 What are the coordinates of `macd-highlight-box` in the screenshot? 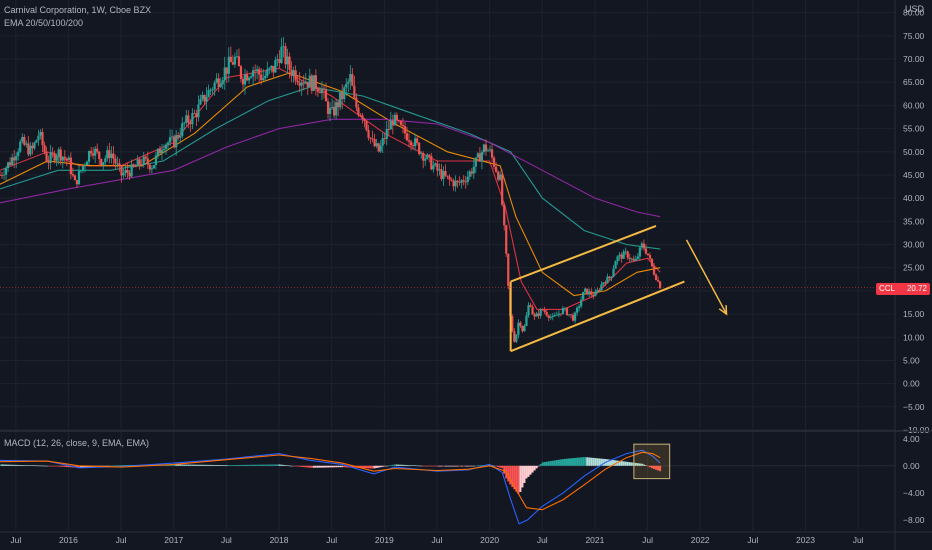 It's located at (652, 461).